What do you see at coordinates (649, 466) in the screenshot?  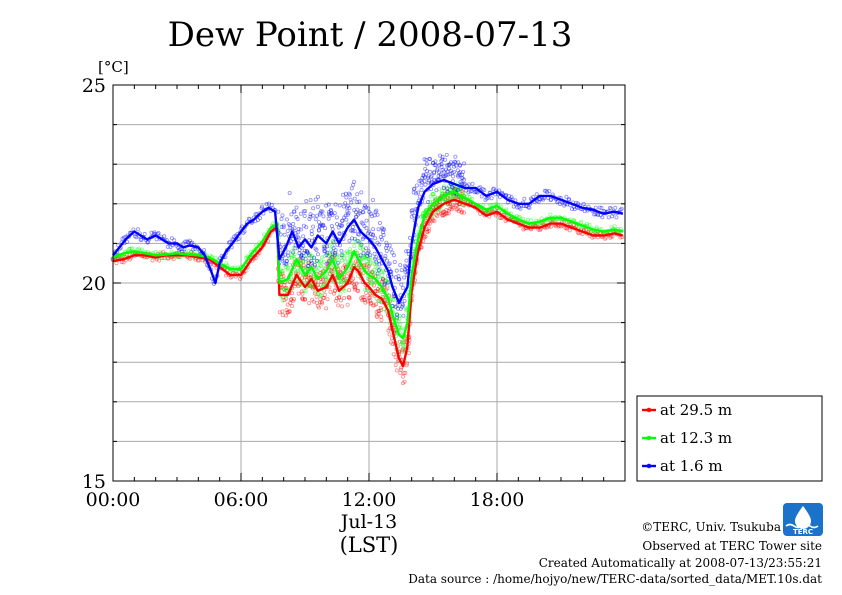 I see `legend-symbol` at bounding box center [649, 466].